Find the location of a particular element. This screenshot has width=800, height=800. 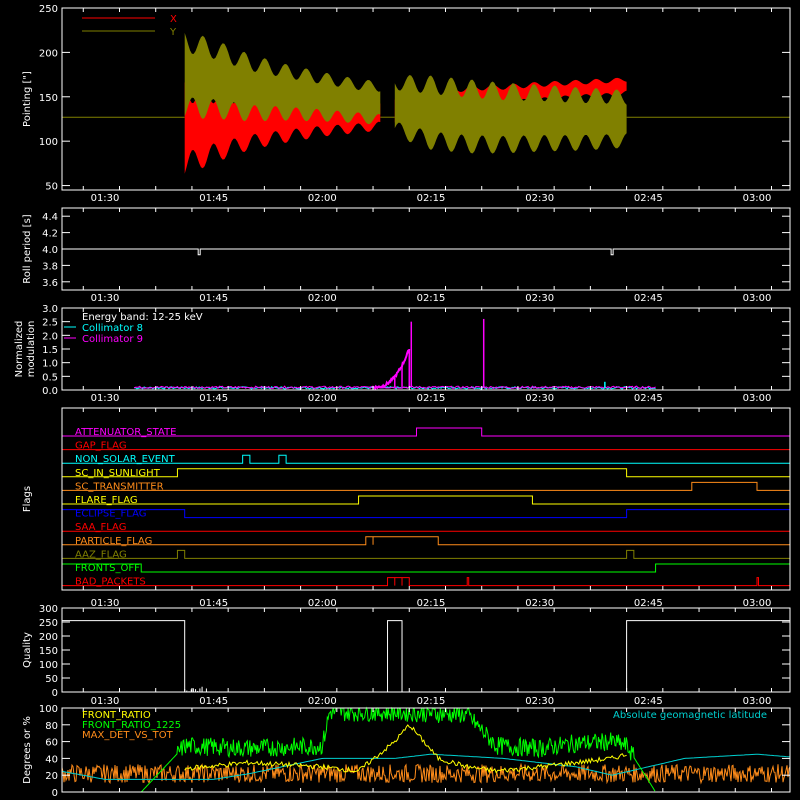

pointing-ytick-label: 100 is located at coordinates (48, 142).